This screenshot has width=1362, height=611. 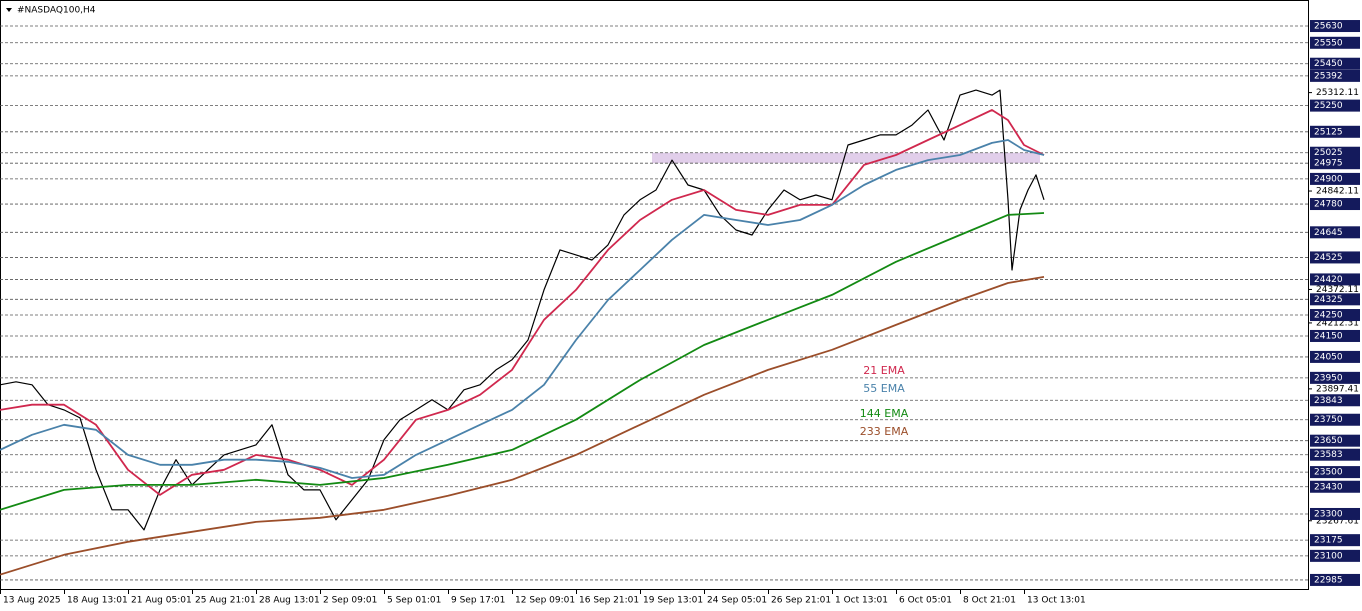 What do you see at coordinates (609, 601) in the screenshot?
I see `x-tick-label: 16 Sep 21:01` at bounding box center [609, 601].